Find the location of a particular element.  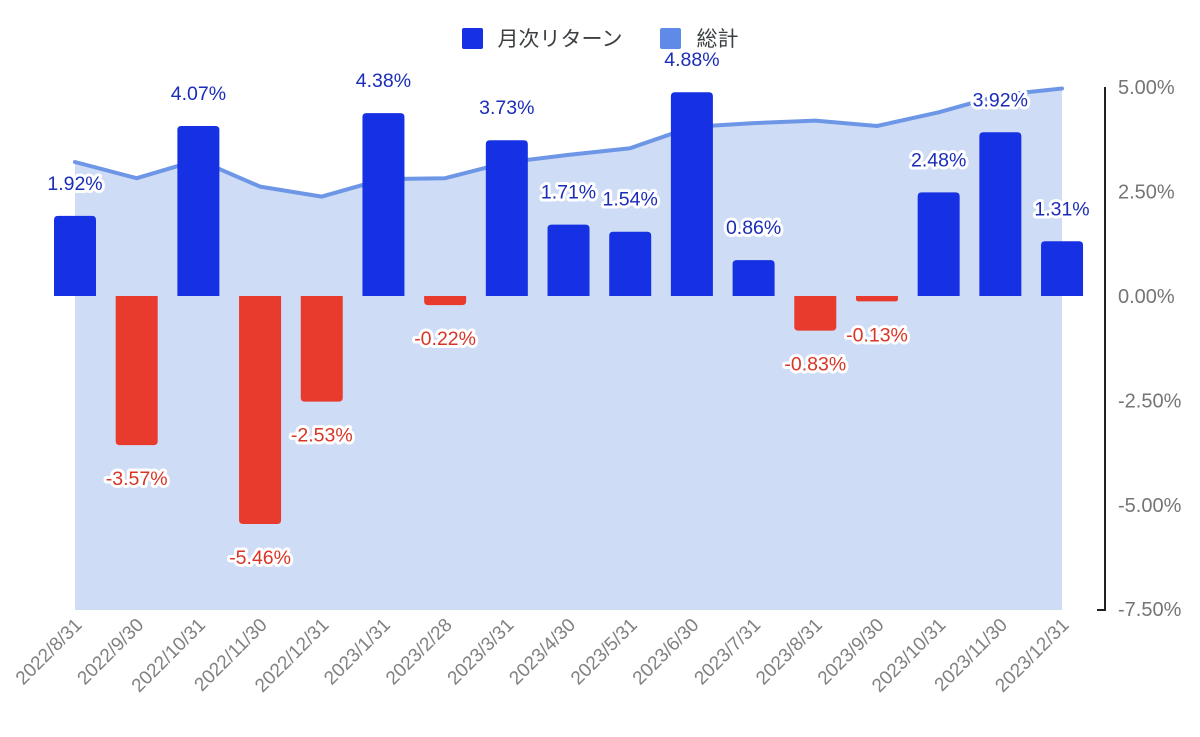

bar-2022/10/31 is located at coordinates (198, 211).